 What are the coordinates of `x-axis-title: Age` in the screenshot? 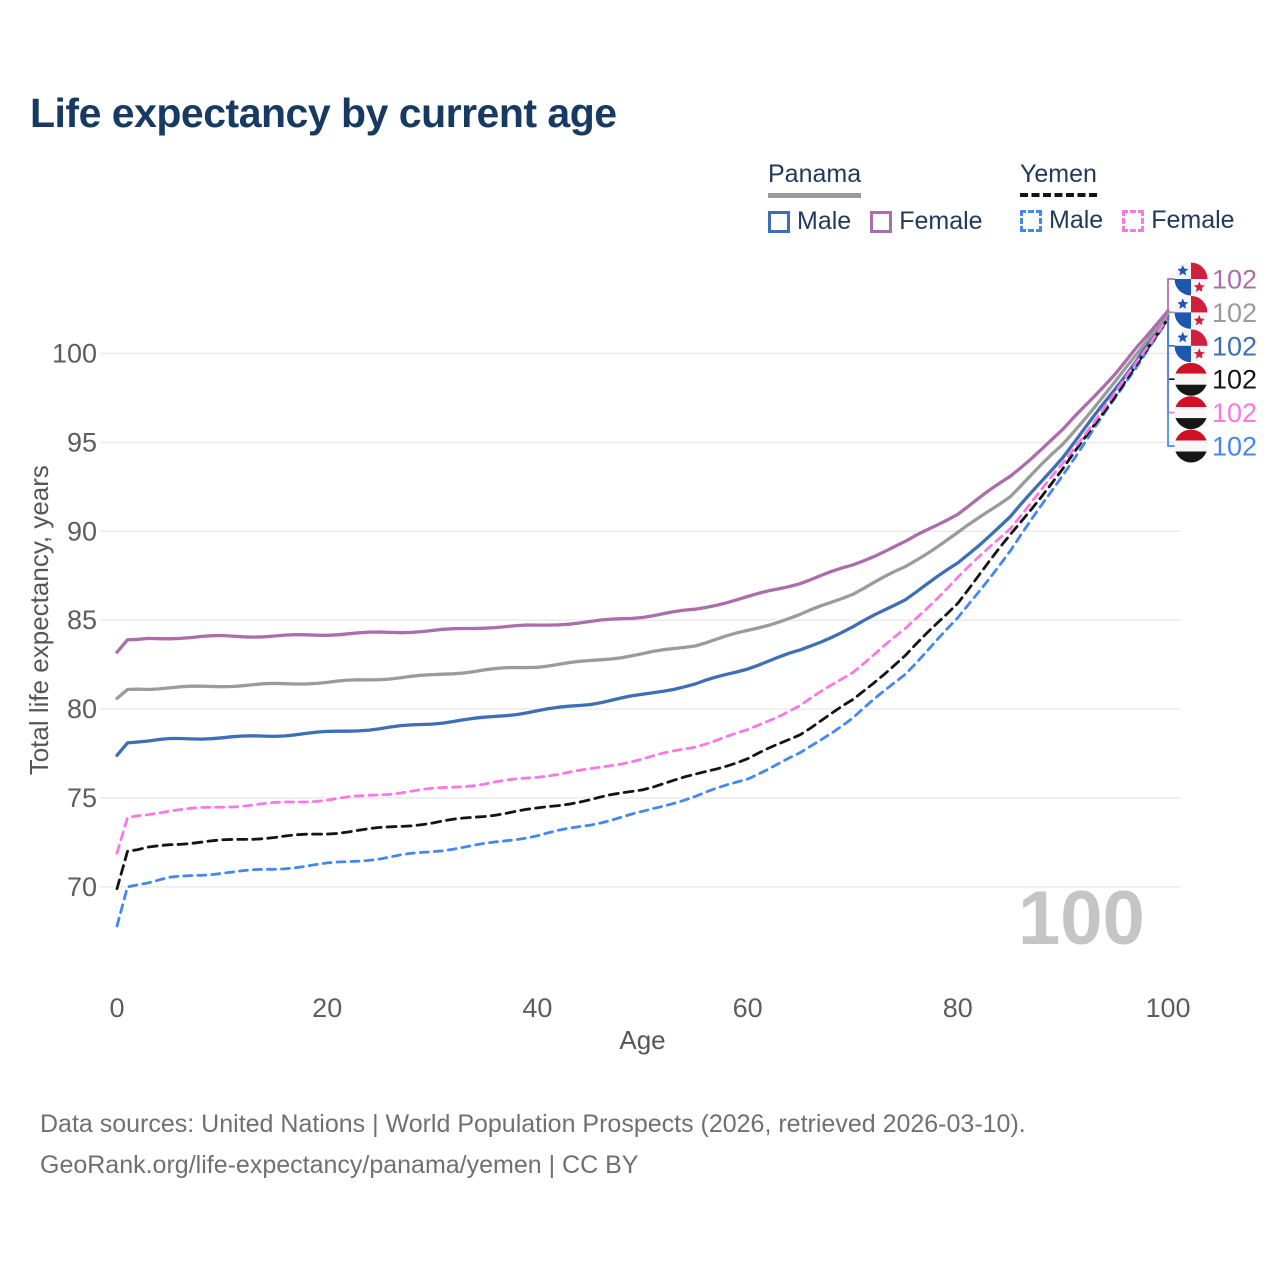 It's located at (642, 1040).